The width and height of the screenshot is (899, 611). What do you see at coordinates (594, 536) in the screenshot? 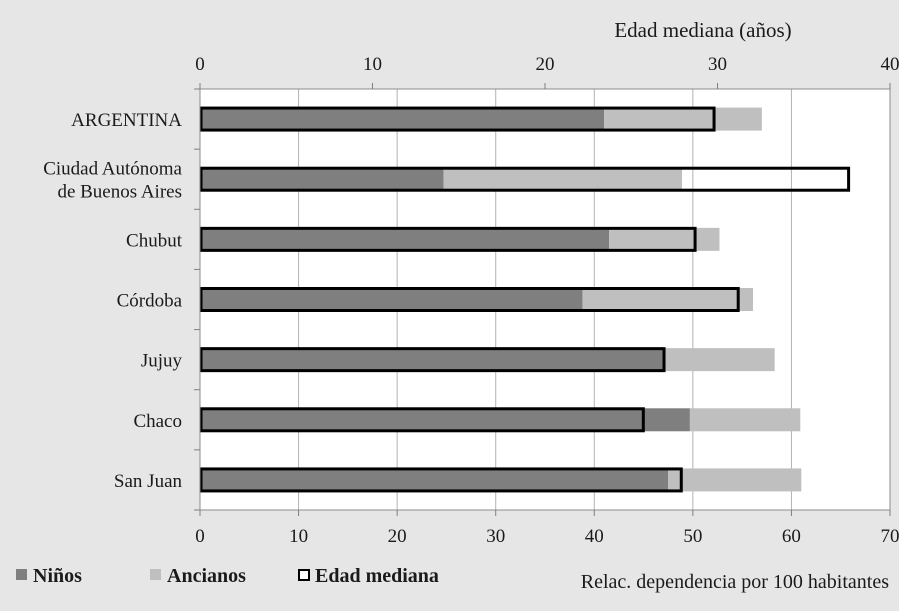
I see `bottom-tick-label: 40` at bounding box center [594, 536].